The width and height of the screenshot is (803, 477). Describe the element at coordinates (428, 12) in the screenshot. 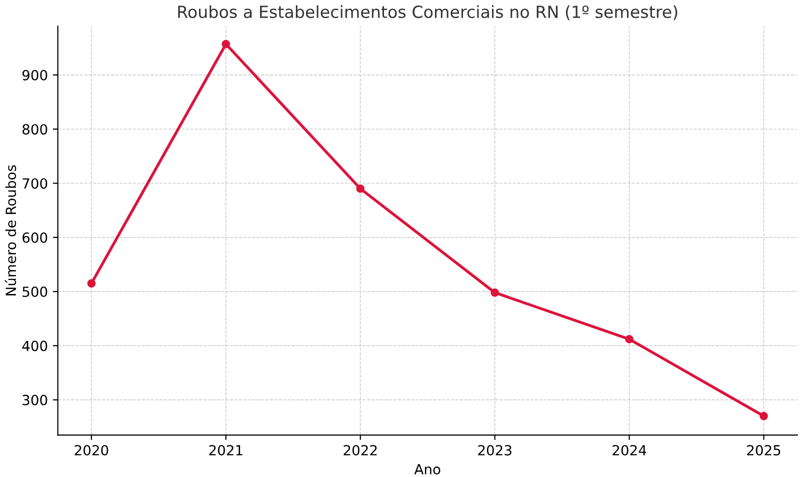

I see `chart-title: Roubos a Estabelecimentos Comerciais no RN (1º semestre)` at that location.